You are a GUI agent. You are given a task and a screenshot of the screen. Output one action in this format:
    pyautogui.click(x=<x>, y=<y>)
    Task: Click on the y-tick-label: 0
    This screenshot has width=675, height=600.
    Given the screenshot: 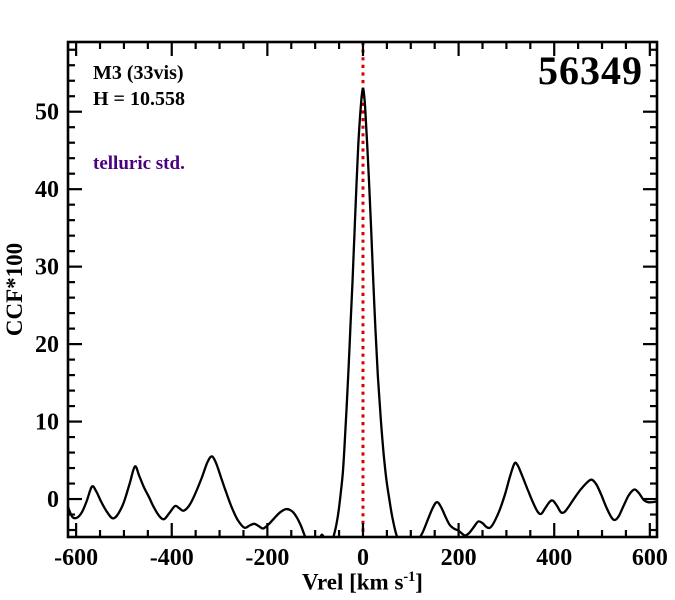 What is the action you would take?
    pyautogui.click(x=53, y=500)
    